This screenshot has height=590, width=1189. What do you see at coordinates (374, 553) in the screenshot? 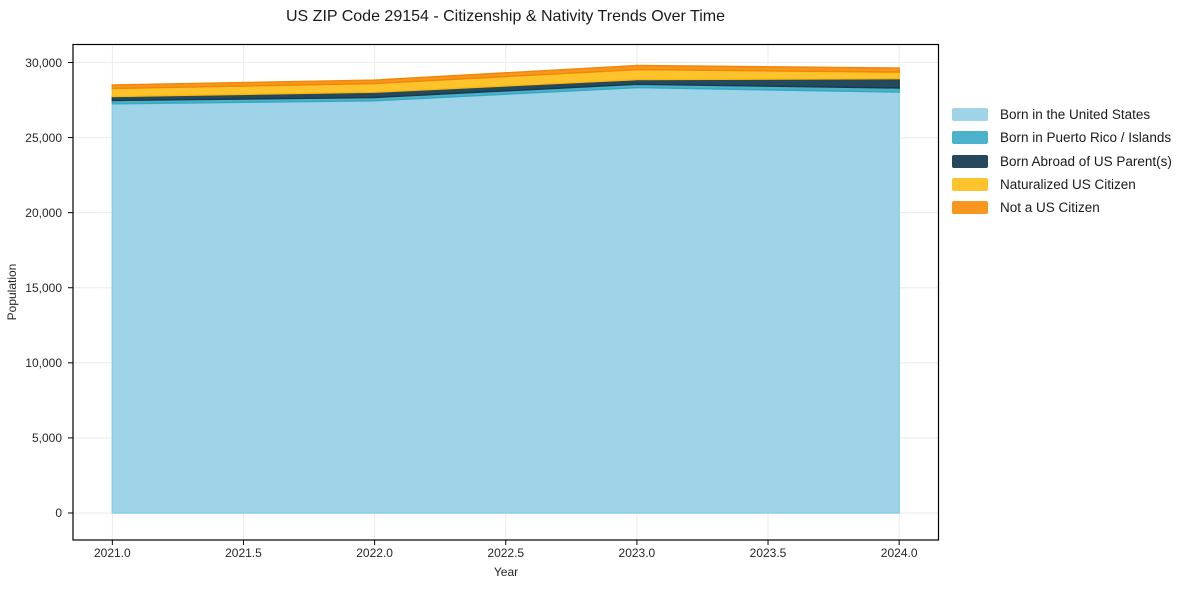
I see `x-tick-label: 2022.0` at bounding box center [374, 553].